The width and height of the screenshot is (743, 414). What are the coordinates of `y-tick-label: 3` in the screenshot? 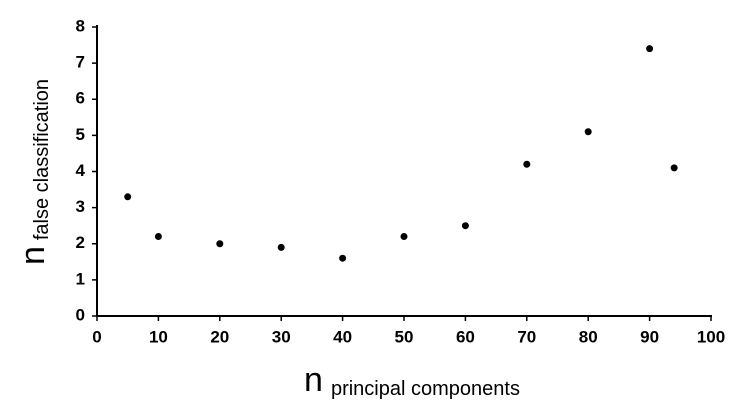 It's located at (80, 206).